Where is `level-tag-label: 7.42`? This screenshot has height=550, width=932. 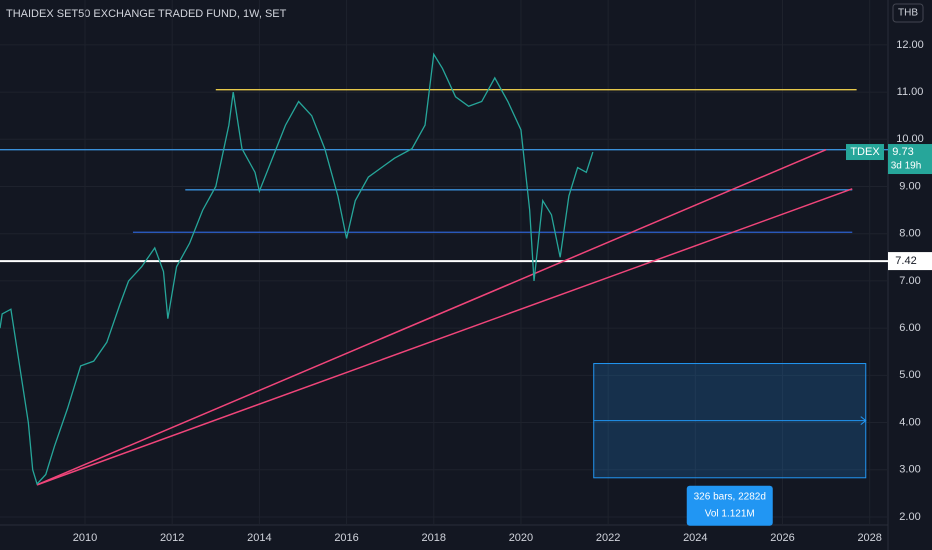
level-tag-label: 7.42 is located at coordinates (905, 261).